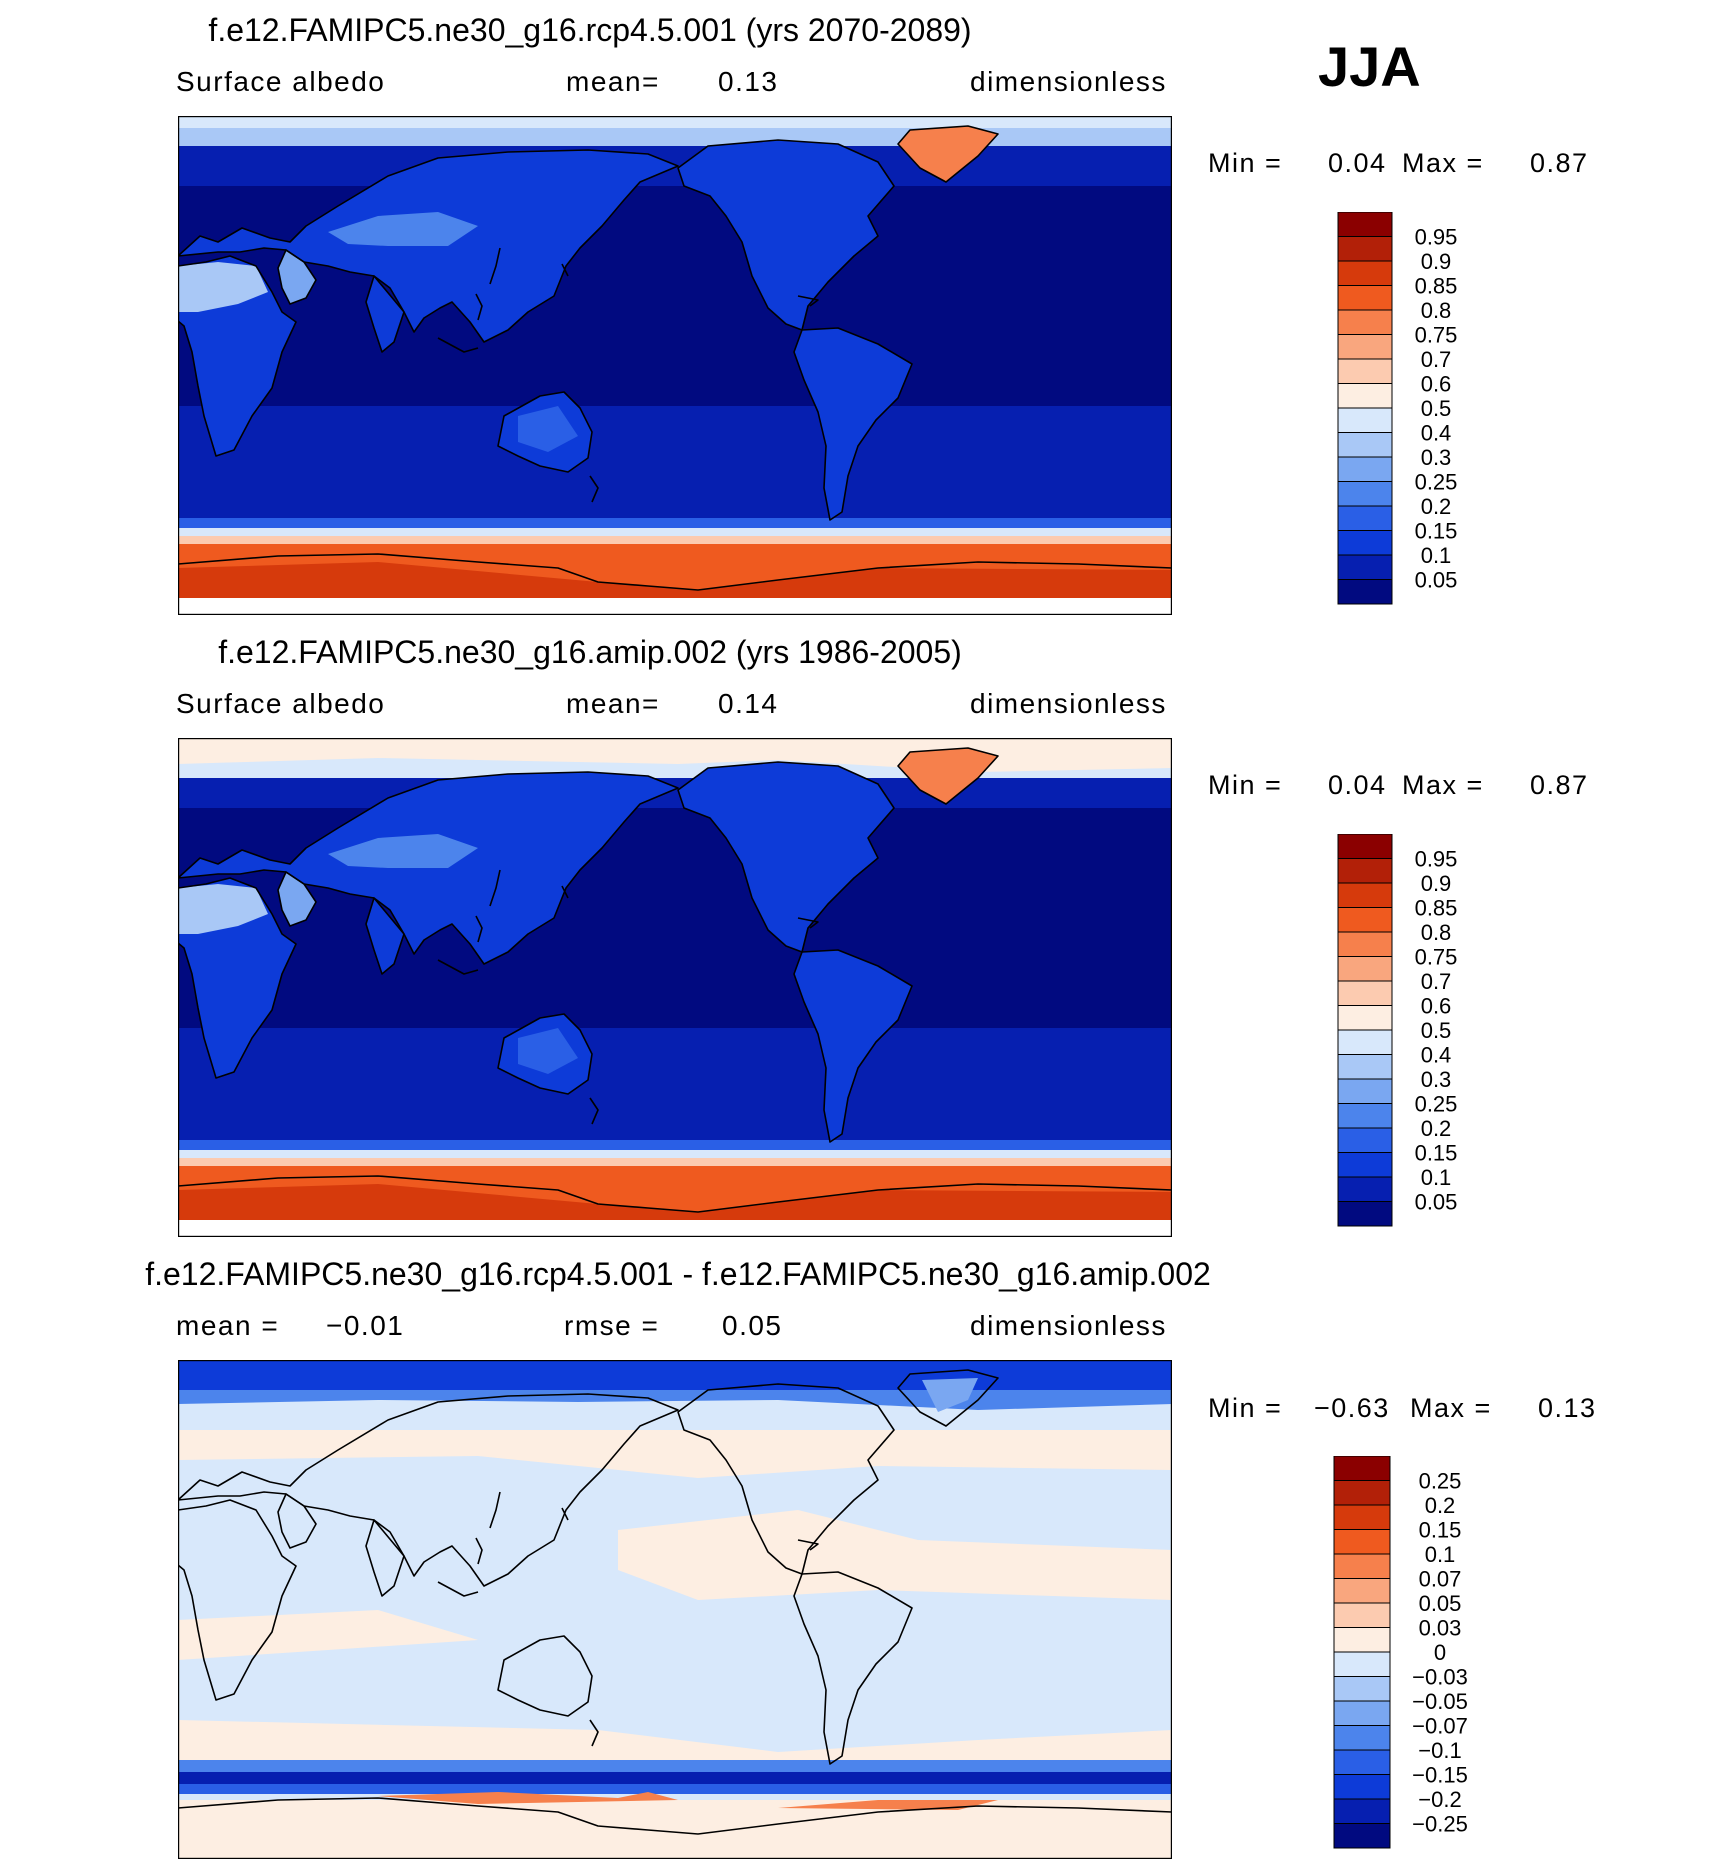 This screenshot has height=1863, width=1710. Describe the element at coordinates (1436, 908) in the screenshot. I see `colorbar-tick-label: 0.85` at that location.